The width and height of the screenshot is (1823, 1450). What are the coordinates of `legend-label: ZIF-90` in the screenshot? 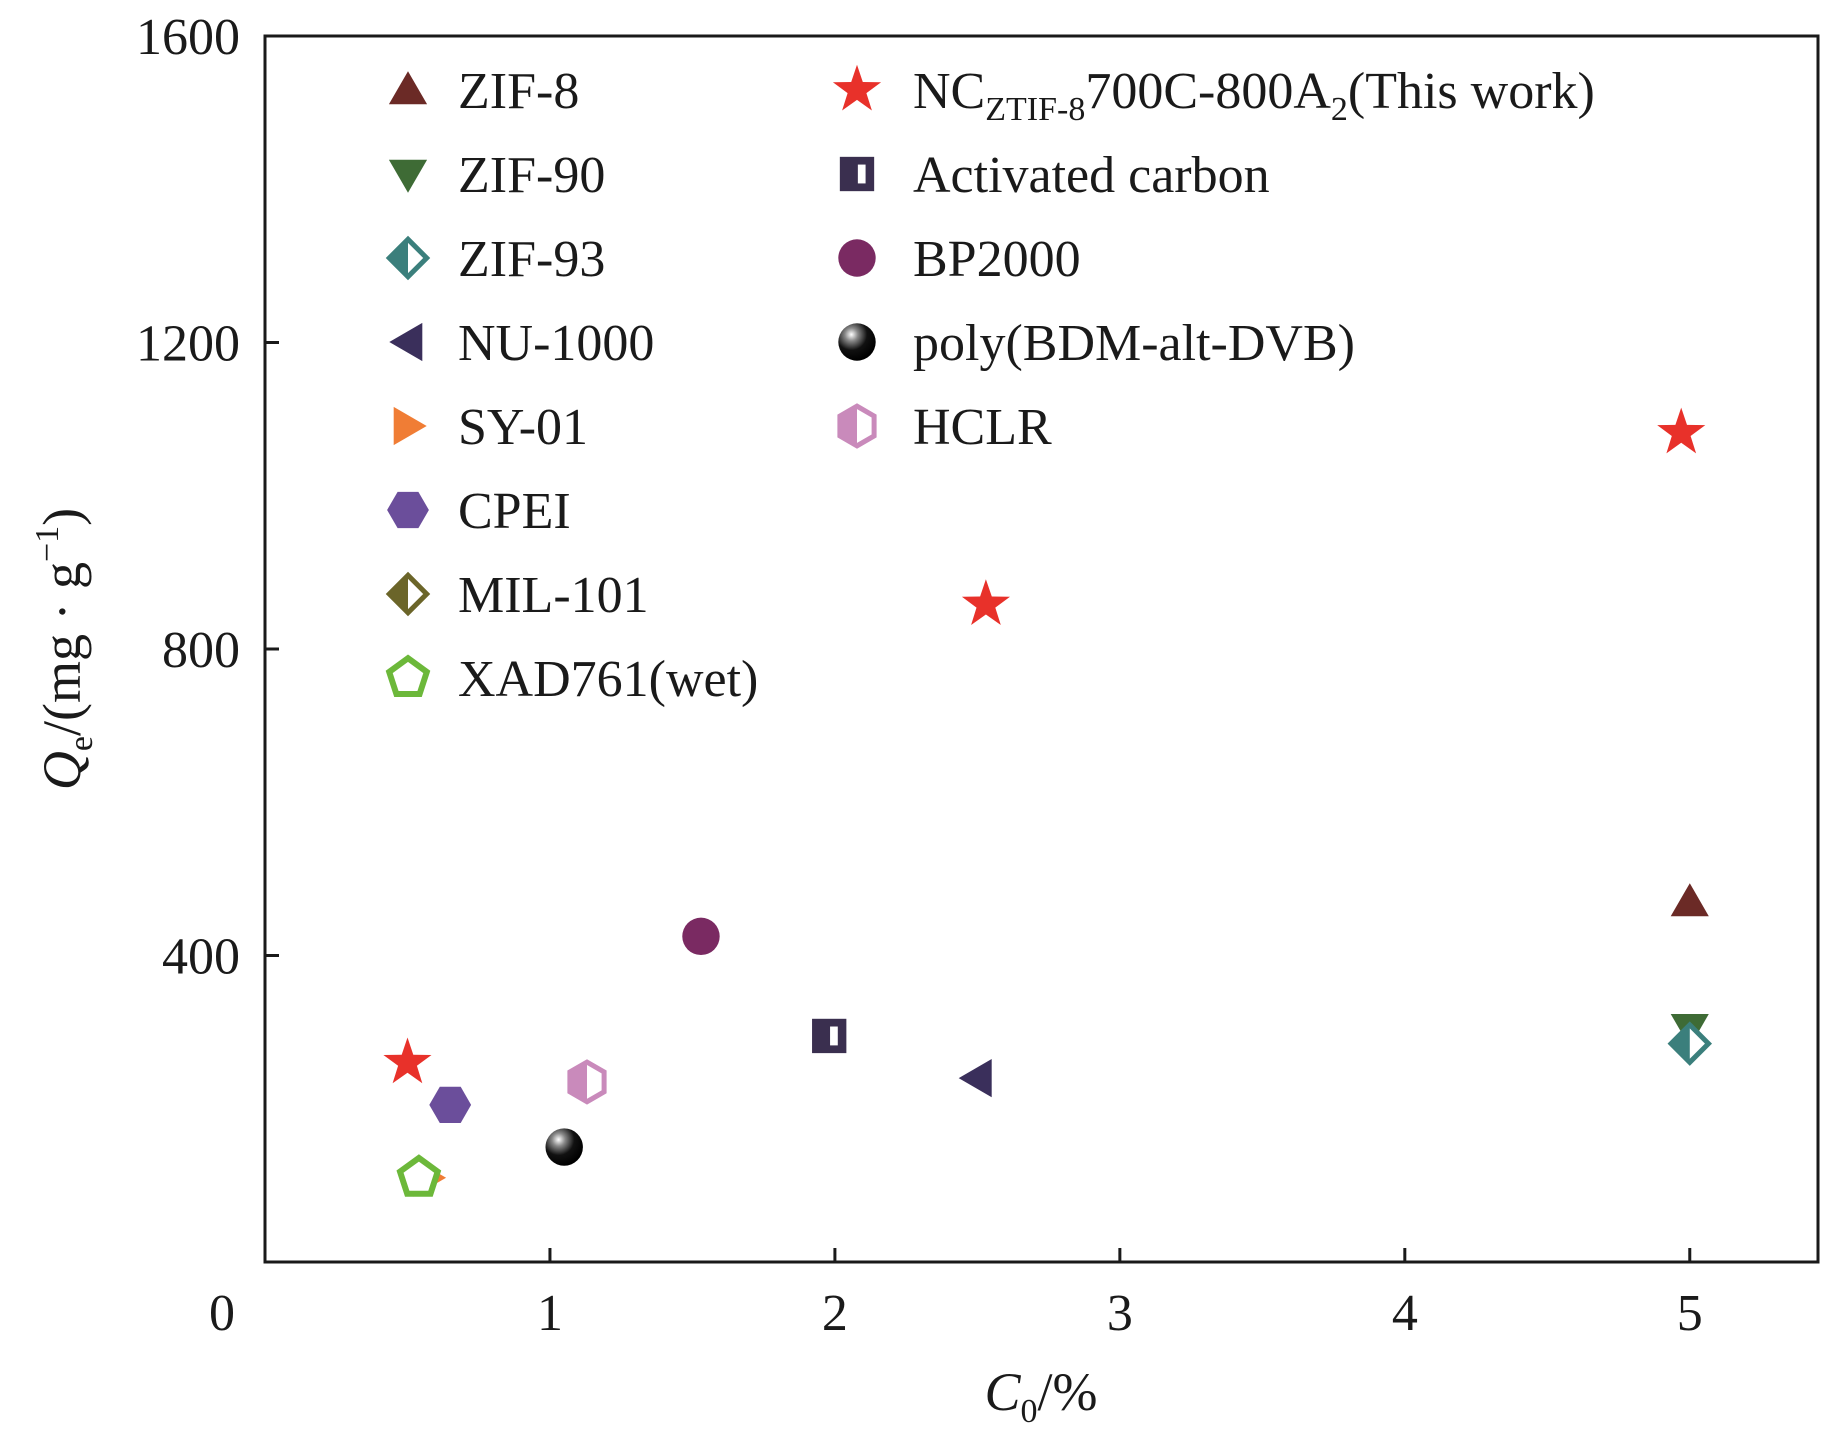 It's located at (531, 175).